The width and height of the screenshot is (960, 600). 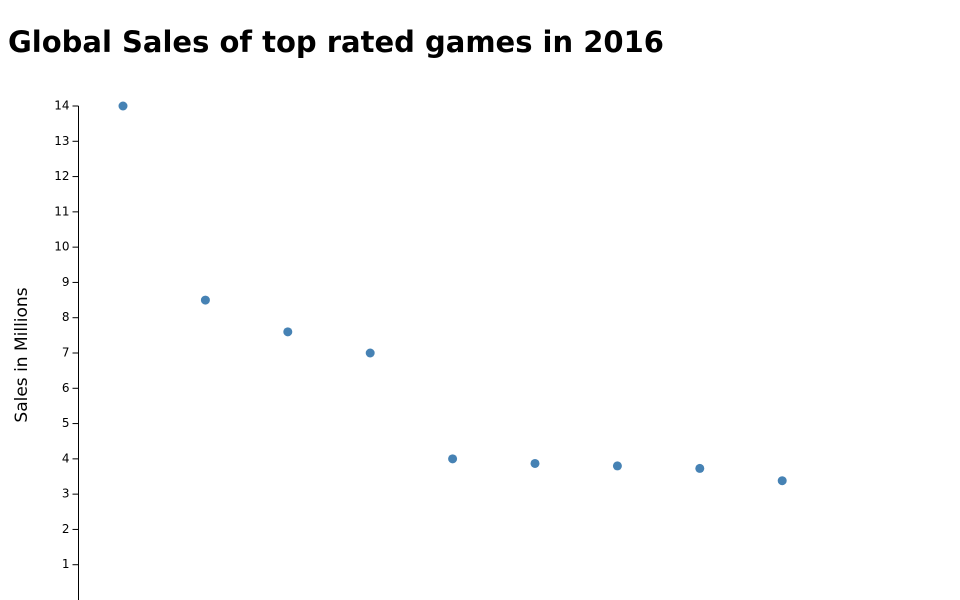 What do you see at coordinates (61, 211) in the screenshot?
I see `y-tick-label: 11` at bounding box center [61, 211].